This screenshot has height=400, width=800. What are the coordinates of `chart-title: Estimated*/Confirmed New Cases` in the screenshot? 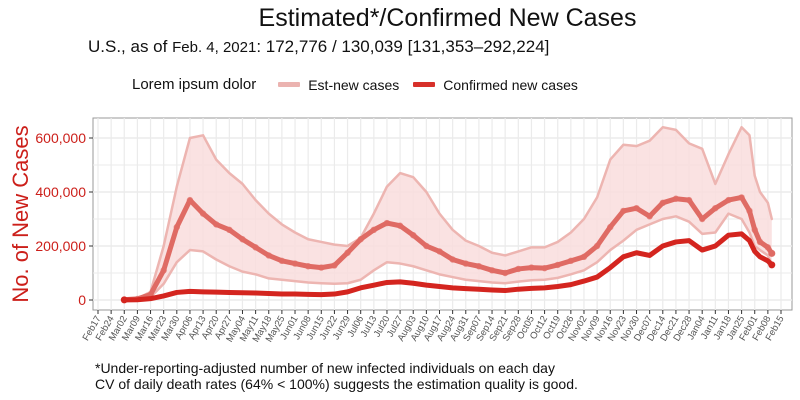 It's located at (447, 18).